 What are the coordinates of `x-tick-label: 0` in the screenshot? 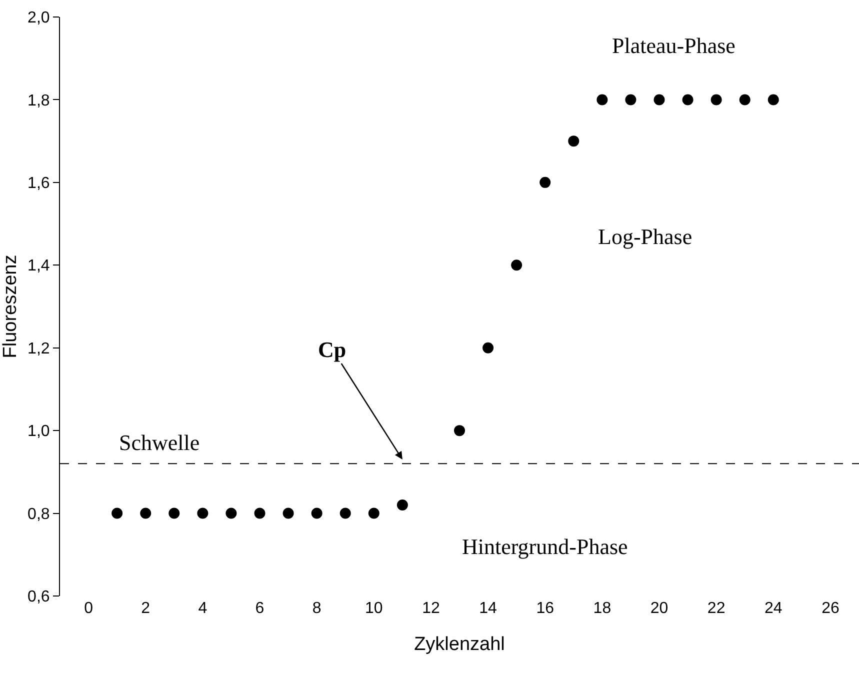 It's located at (89, 608).